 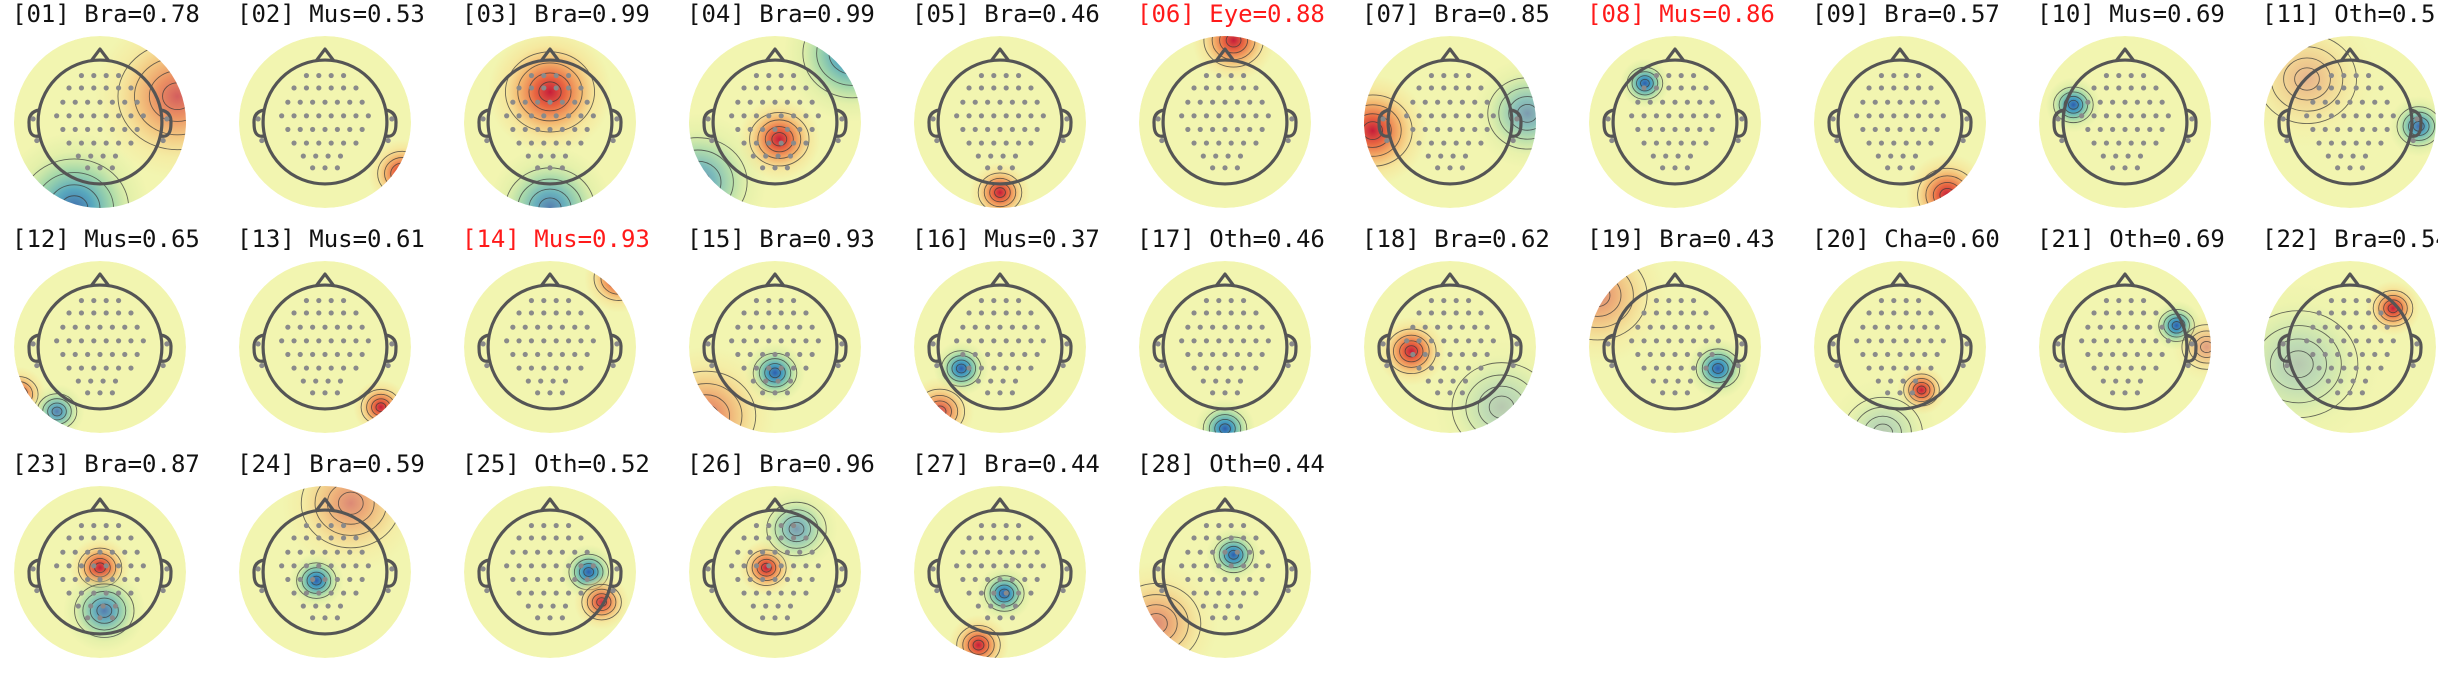 What do you see at coordinates (572, 112) in the screenshot?
I see `component-03: [03] Bra=0.99` at bounding box center [572, 112].